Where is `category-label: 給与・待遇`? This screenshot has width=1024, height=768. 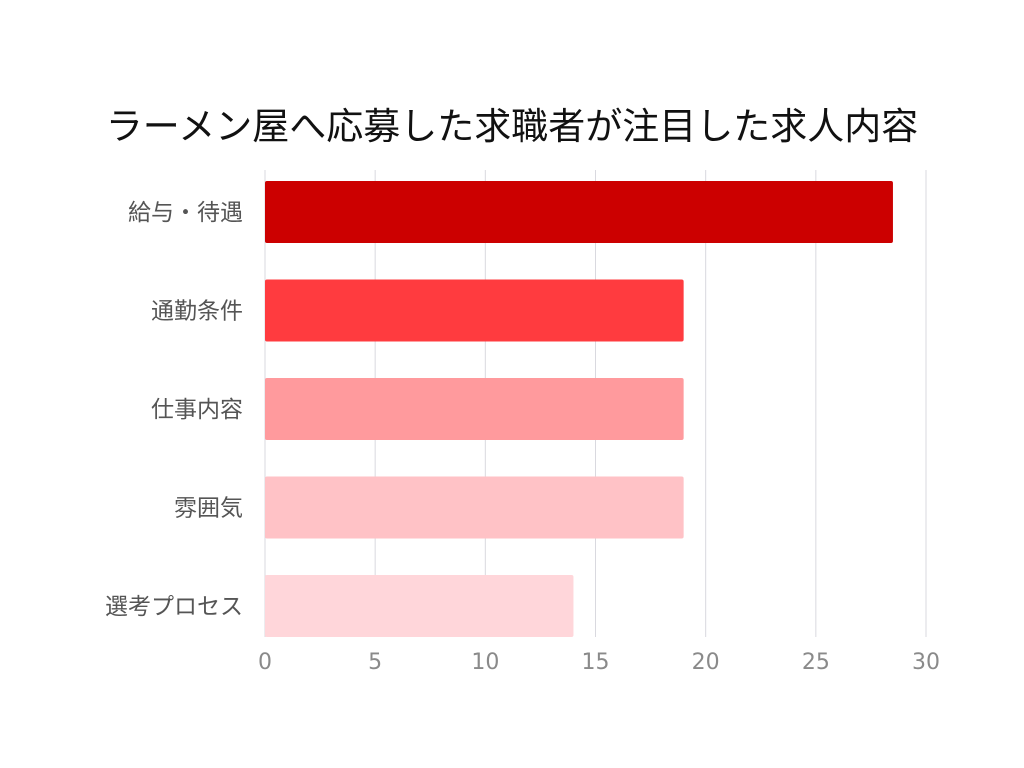
category-label: 給与・待遇 is located at coordinates (185, 213).